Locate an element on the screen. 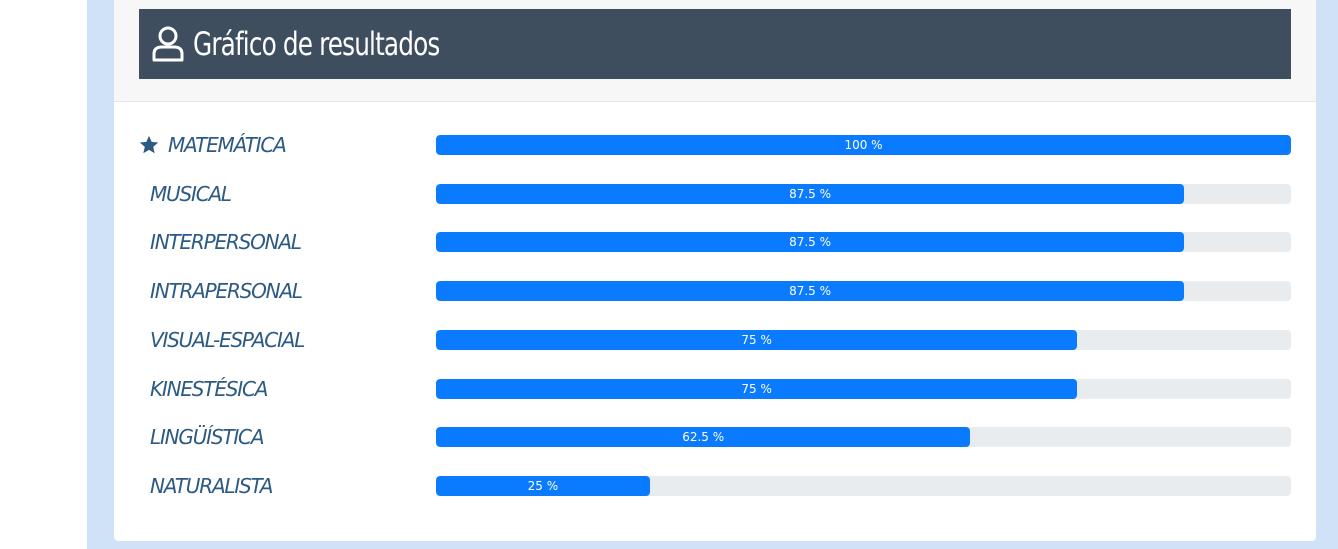 The image size is (1338, 549). result-row: VISUAL-ESPACIAL 75 % is located at coordinates (715, 340).